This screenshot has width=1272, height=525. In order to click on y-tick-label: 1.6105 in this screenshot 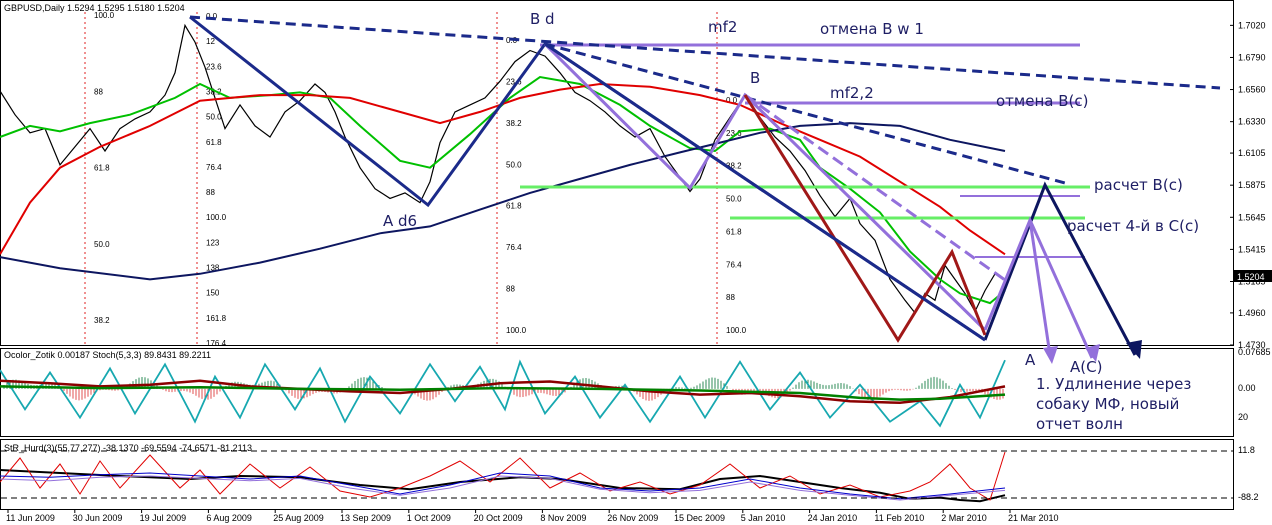, I will do `click(1252, 153)`.